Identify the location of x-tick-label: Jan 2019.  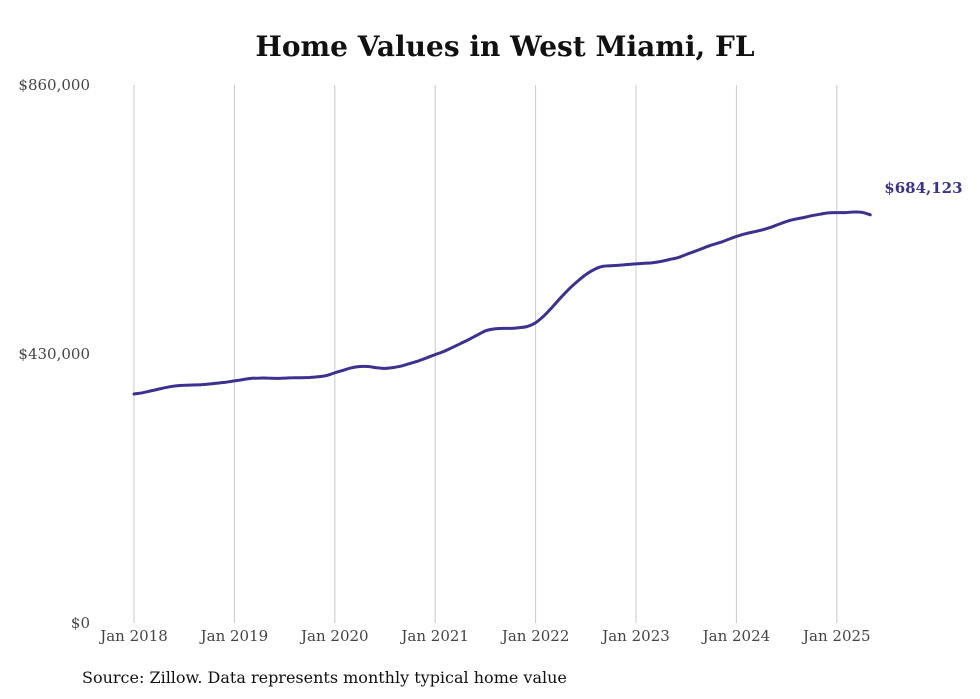
(234, 636).